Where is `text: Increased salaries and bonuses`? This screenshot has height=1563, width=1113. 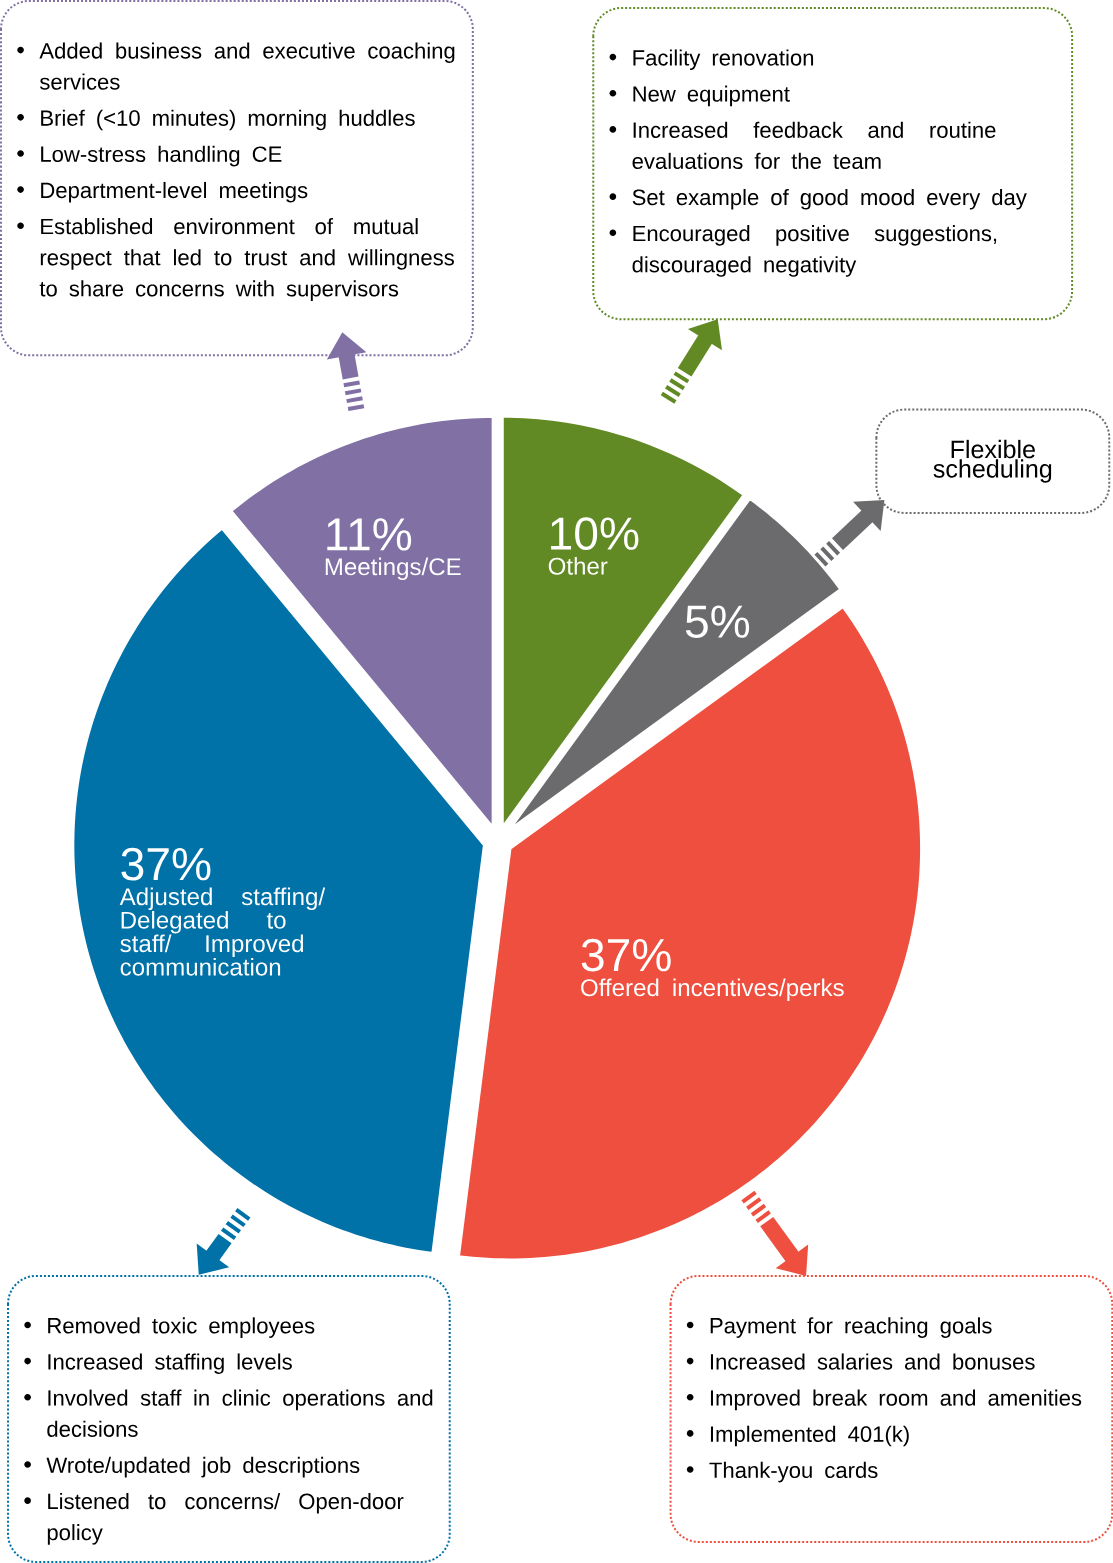
text: Increased salaries and bonuses is located at coordinates (872, 1361).